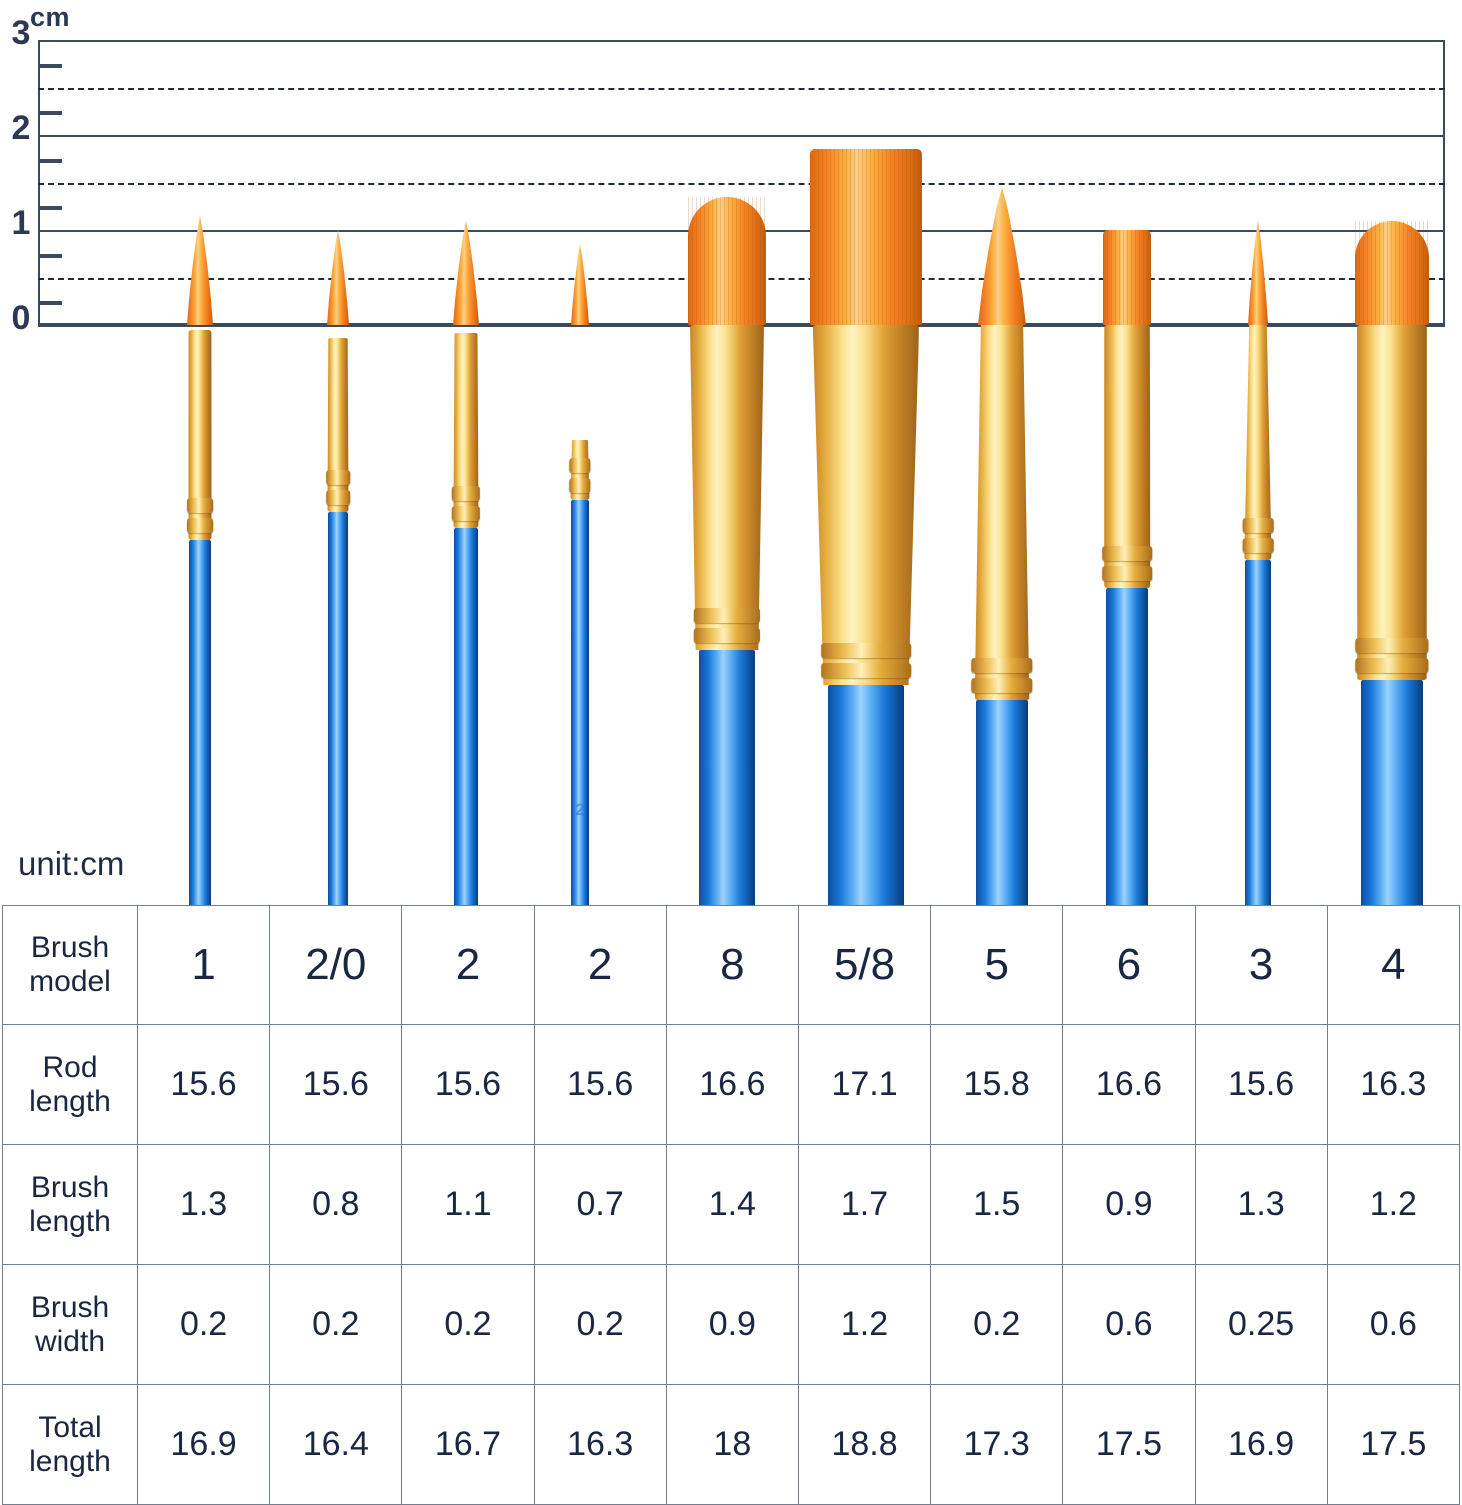 The height and width of the screenshot is (1505, 1462). Describe the element at coordinates (468, 1084) in the screenshot. I see `cell-rod-length-col3: 15.6` at that location.